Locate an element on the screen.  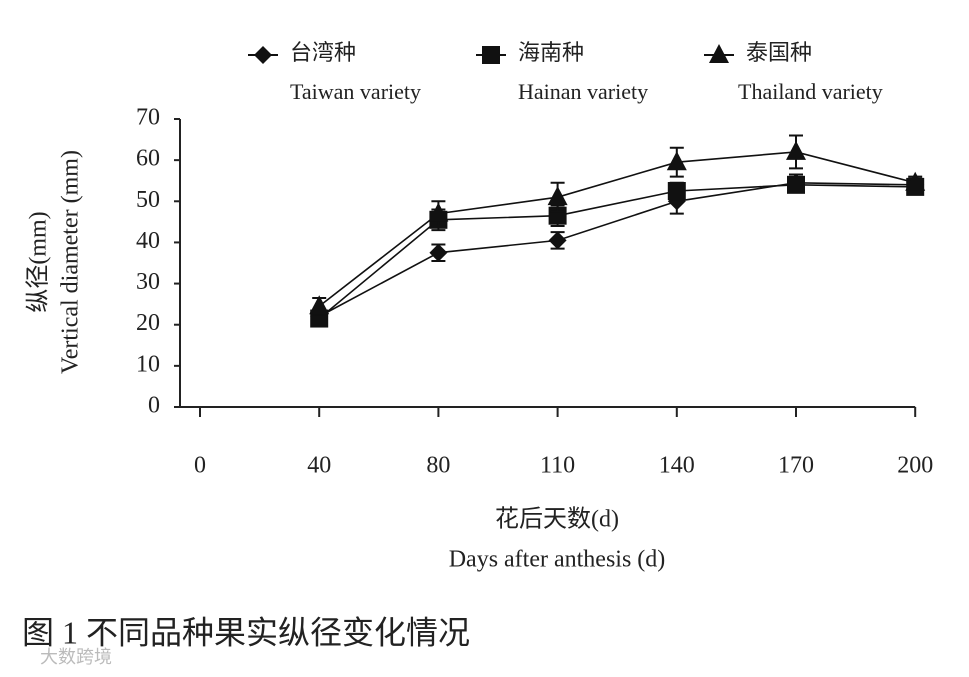
caption: 图 1 不同品种果实纵径变化情况 is located at coordinates (246, 632).